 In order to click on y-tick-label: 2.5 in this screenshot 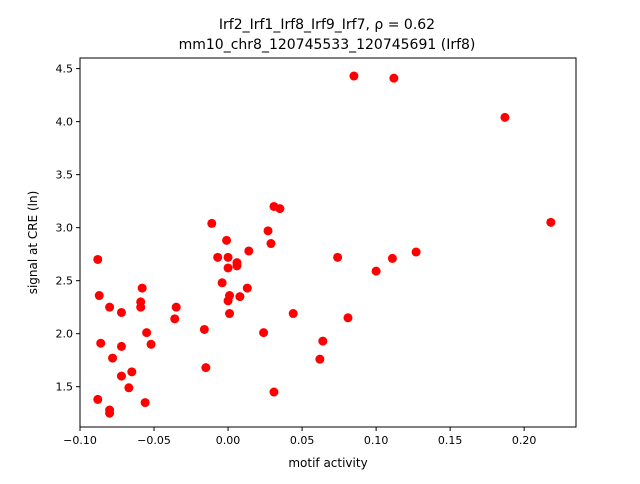, I will do `click(65, 281)`.